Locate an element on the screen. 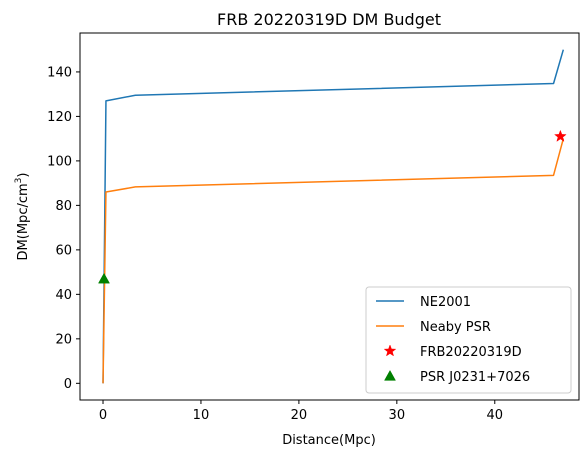  legend-entry-label: Neaby PSR is located at coordinates (455, 327).